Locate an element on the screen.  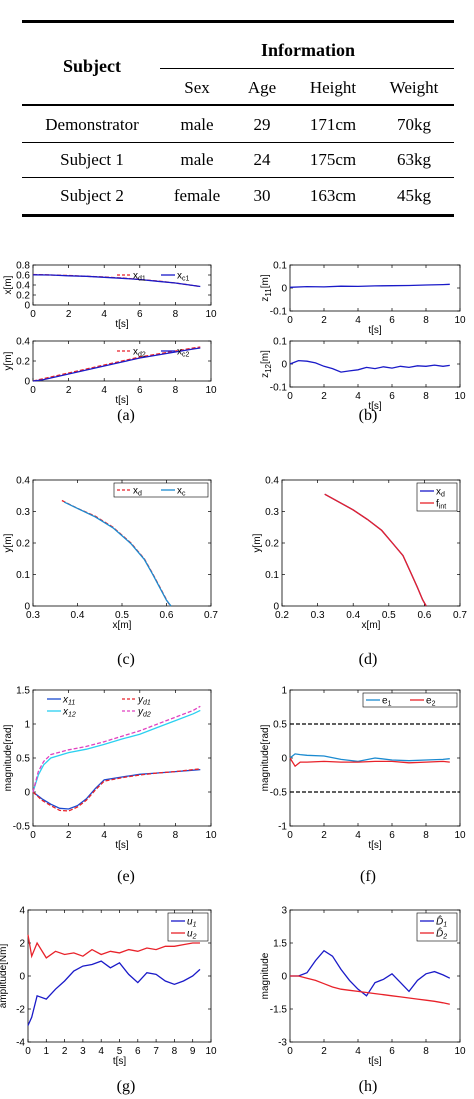
legend-box is located at coordinates (188, 927).